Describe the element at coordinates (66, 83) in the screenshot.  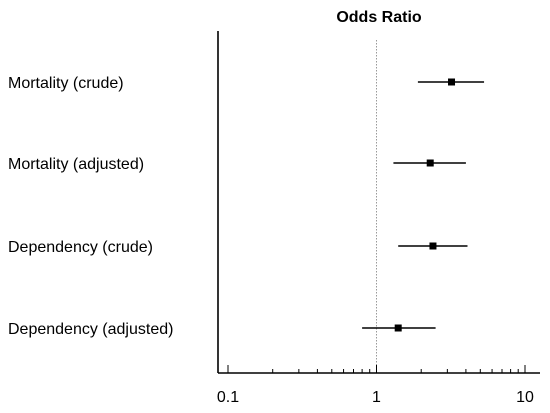
I see `row-label: Mortality (crude)` at that location.